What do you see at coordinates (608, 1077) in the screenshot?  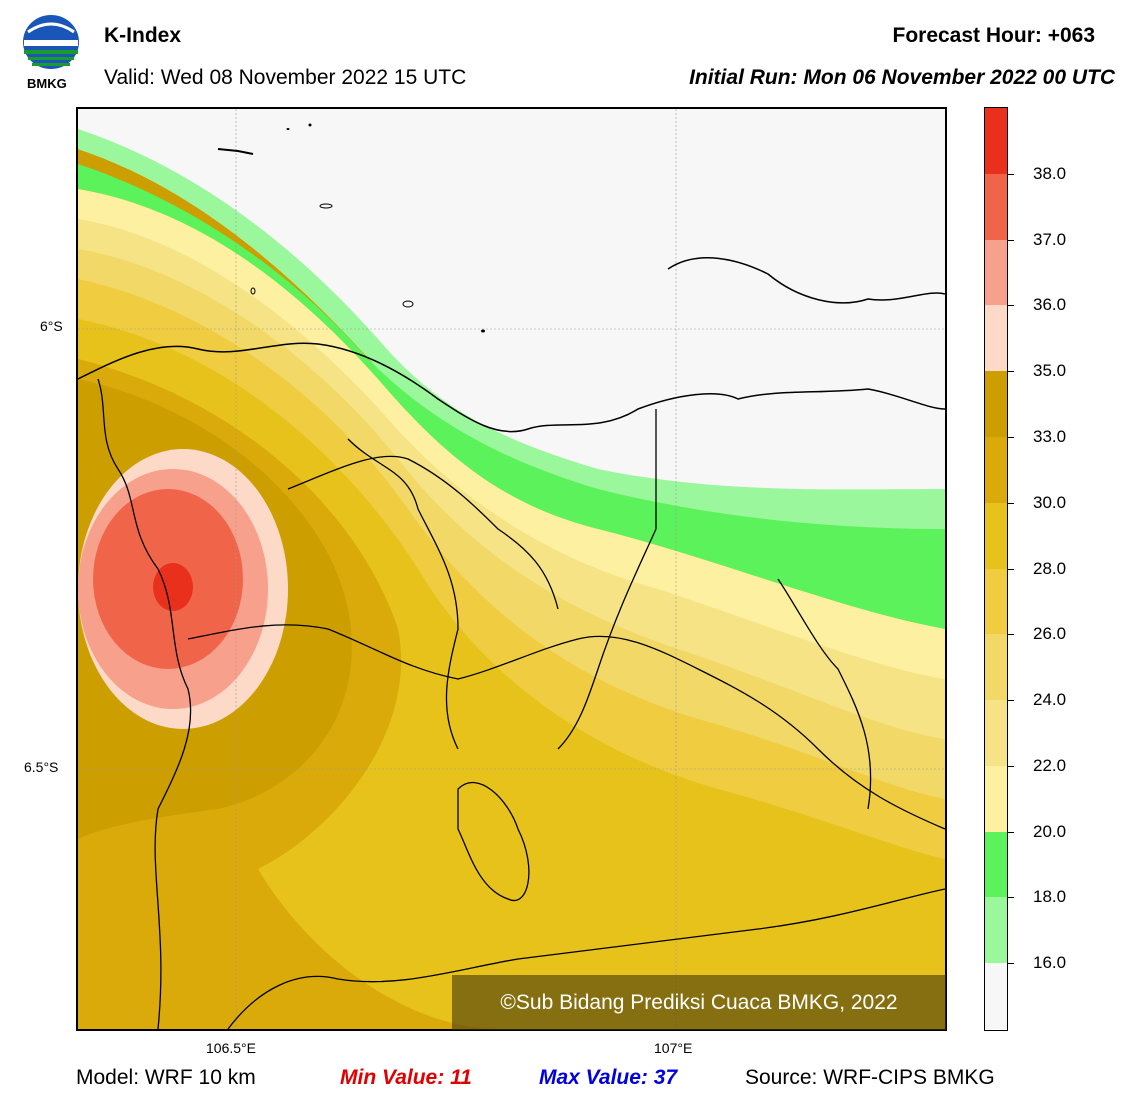 I see `max-value: Max Value: 37` at bounding box center [608, 1077].